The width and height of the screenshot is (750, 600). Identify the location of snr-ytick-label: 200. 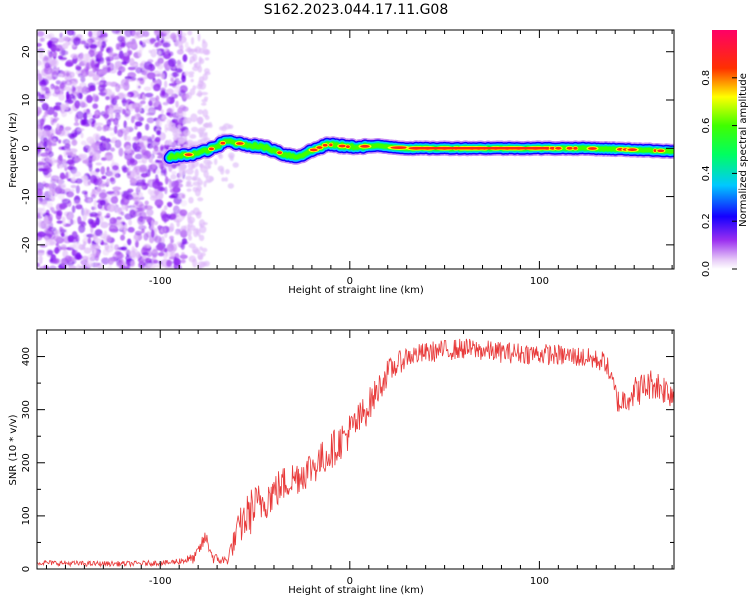
(26, 462).